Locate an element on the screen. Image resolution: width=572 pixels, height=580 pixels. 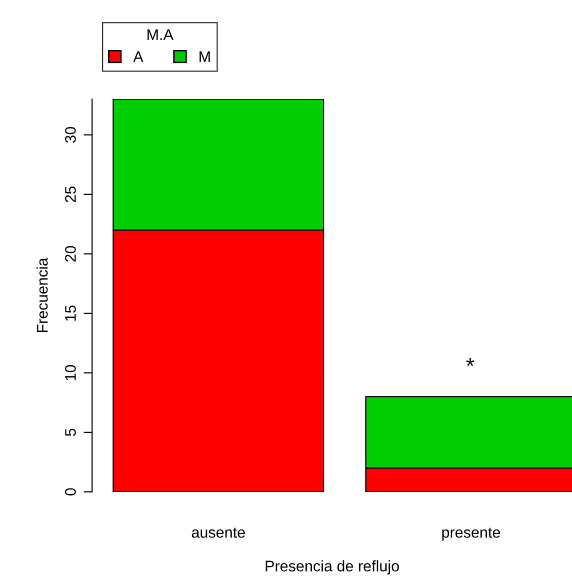
legend-label: A is located at coordinates (138, 56).